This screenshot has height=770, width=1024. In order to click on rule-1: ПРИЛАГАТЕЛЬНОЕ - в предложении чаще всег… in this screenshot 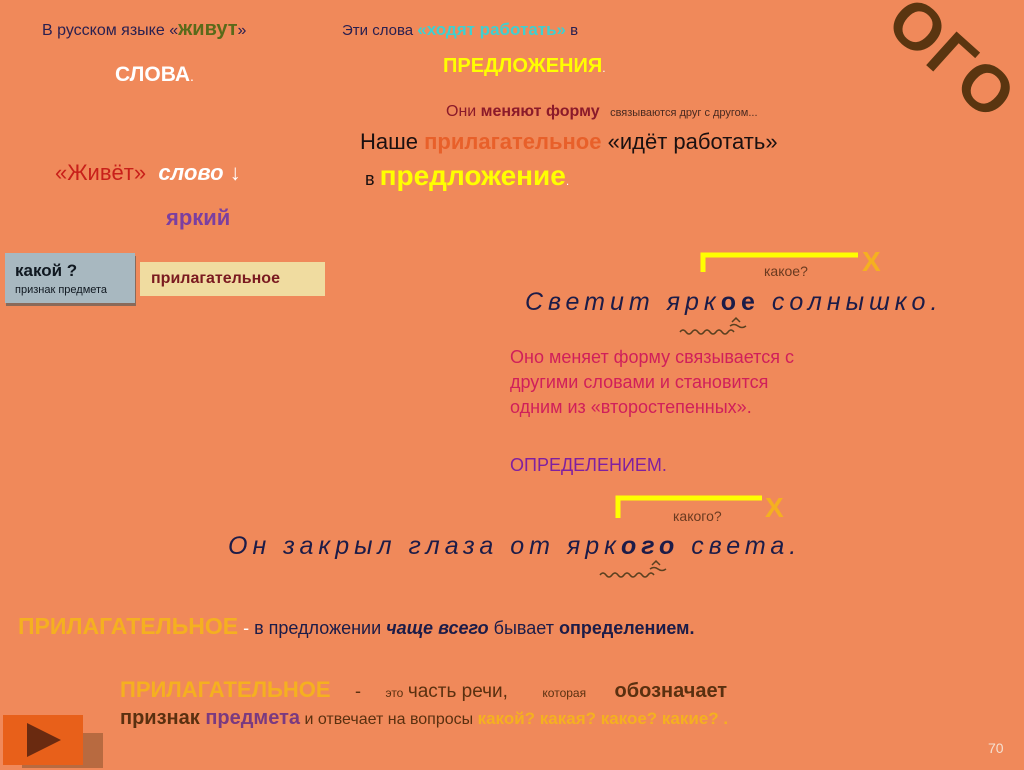, I will do `click(356, 626)`.